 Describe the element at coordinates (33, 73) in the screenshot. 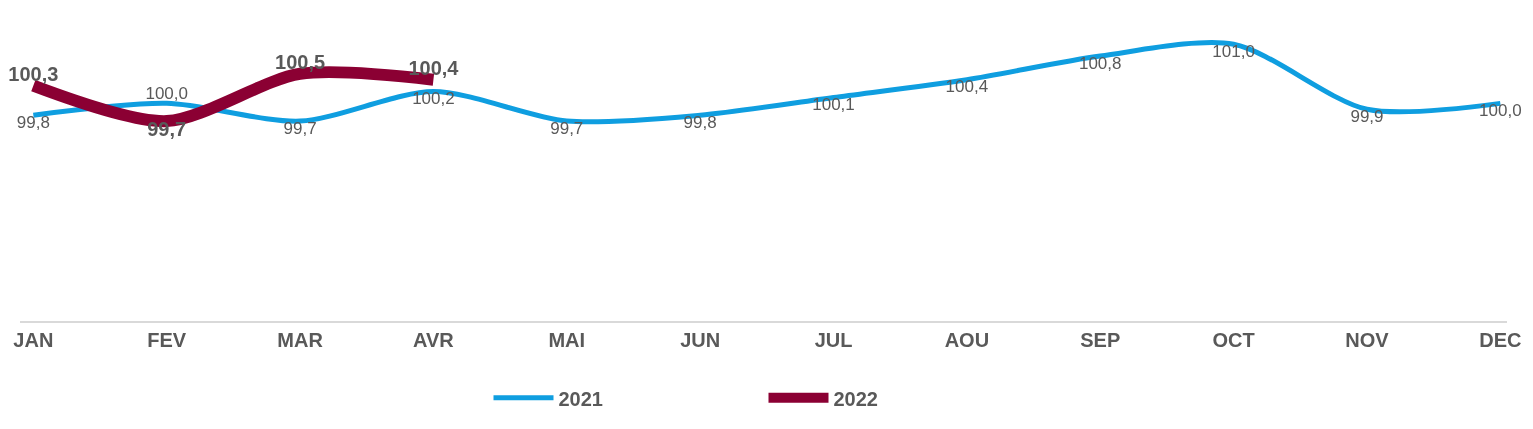

I see `data-label: 100,3` at that location.